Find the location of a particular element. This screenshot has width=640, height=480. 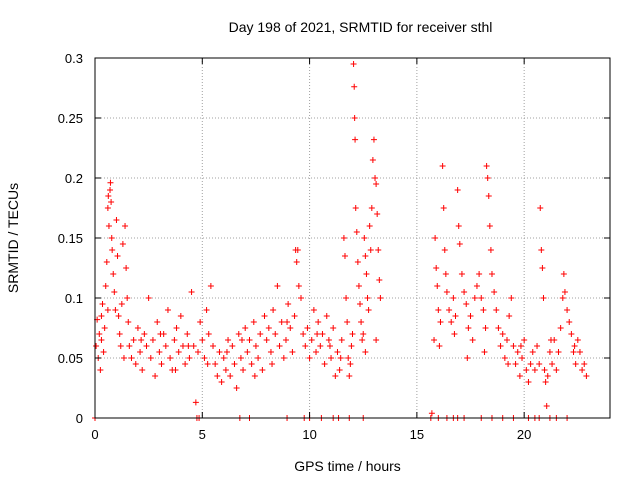

x-tick-label: 20 is located at coordinates (524, 434).